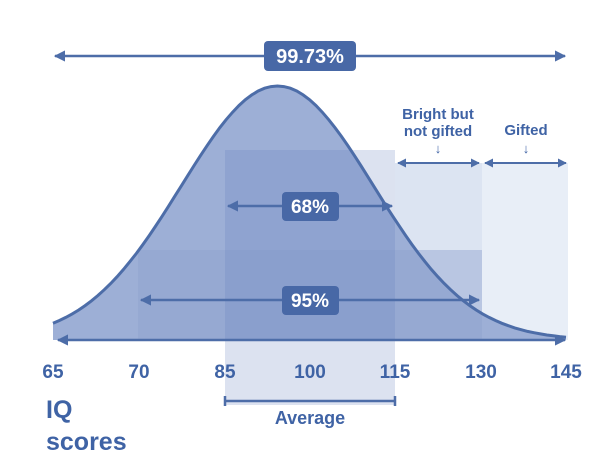 The width and height of the screenshot is (614, 465). I want to click on average-label: Average, so click(310, 418).